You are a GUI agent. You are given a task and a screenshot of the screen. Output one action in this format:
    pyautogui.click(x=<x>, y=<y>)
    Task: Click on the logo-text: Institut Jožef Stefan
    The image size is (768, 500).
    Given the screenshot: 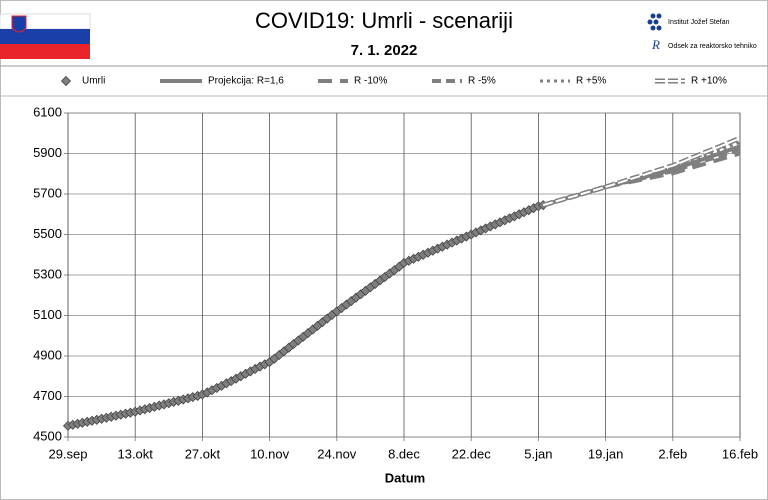 What is the action you would take?
    pyautogui.click(x=699, y=22)
    